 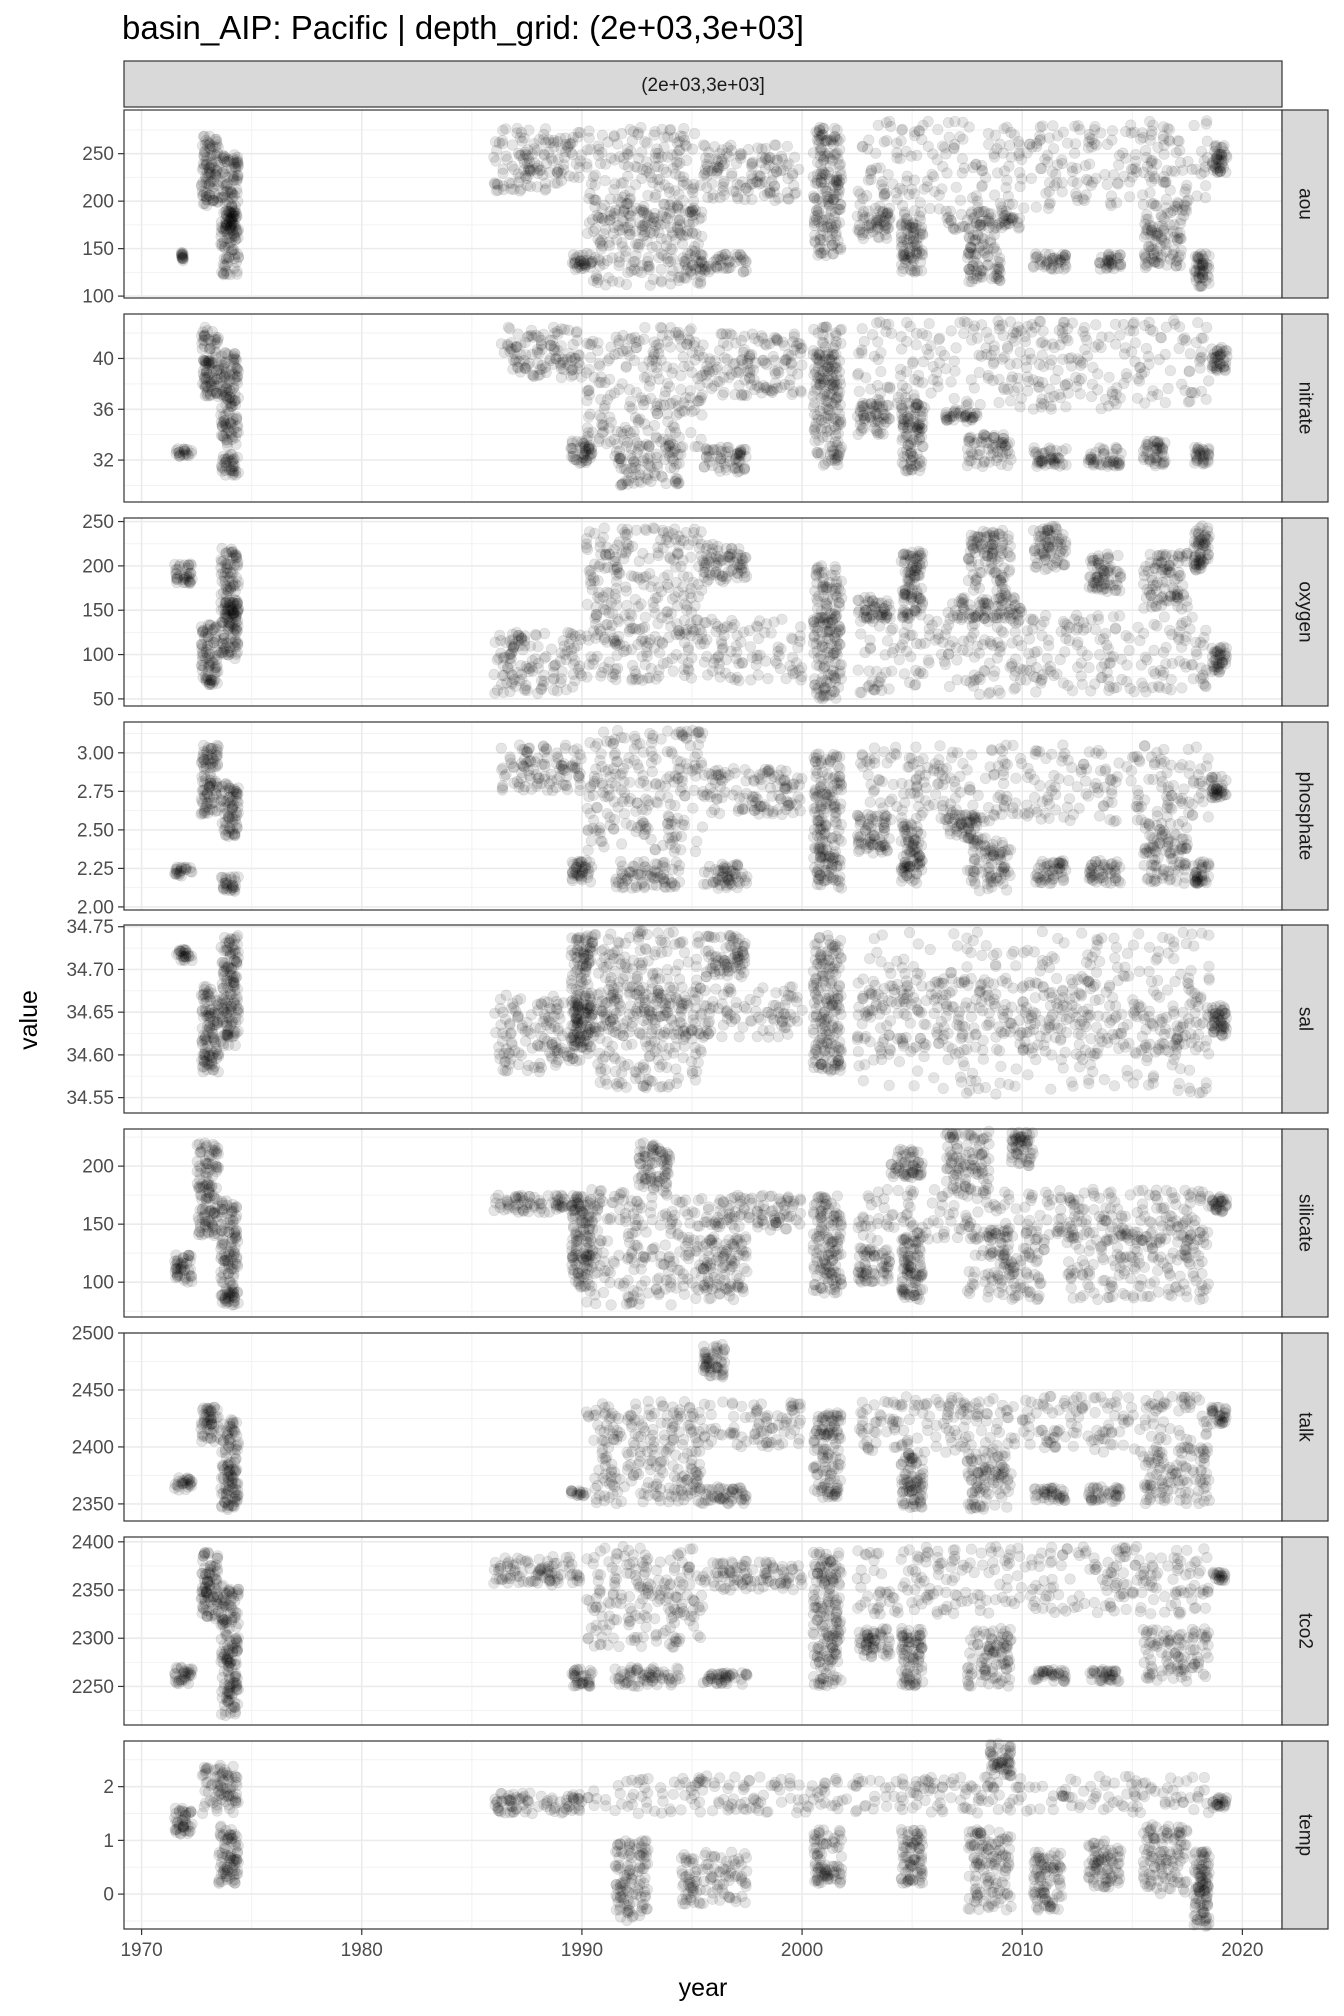 What do you see at coordinates (98, 249) in the screenshot?
I see `y-tick-label: 150` at bounding box center [98, 249].